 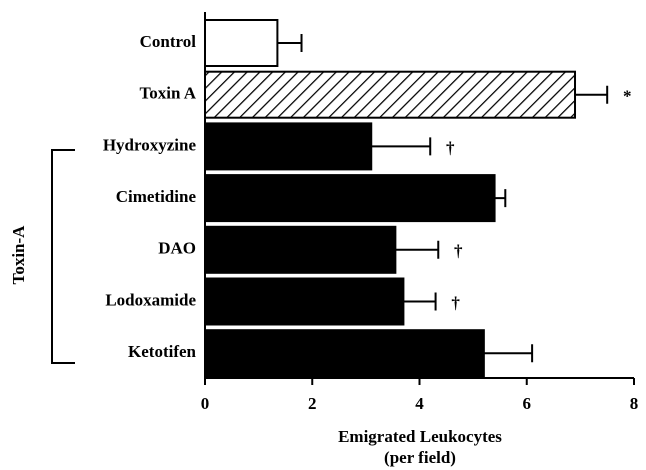 What do you see at coordinates (162, 351) in the screenshot?
I see `y-tick-label: Ketotifen` at bounding box center [162, 351].